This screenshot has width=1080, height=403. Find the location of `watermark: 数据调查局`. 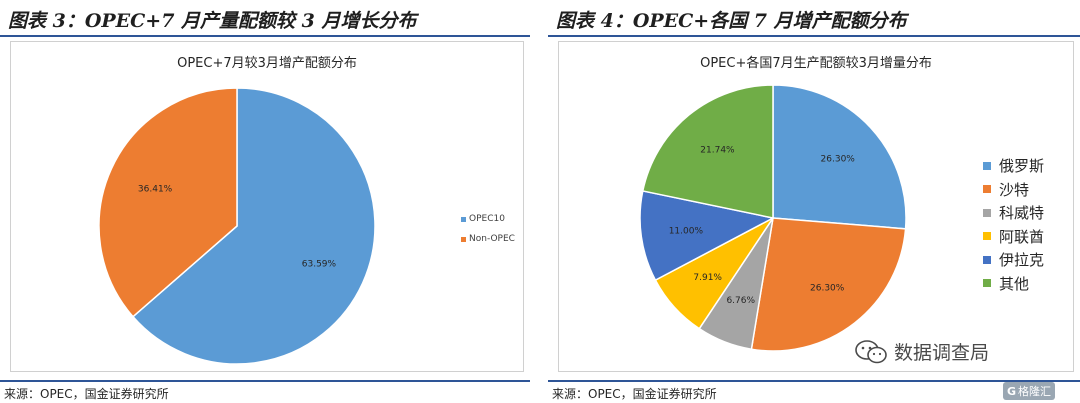

watermark: 数据调查局 is located at coordinates (921, 351).